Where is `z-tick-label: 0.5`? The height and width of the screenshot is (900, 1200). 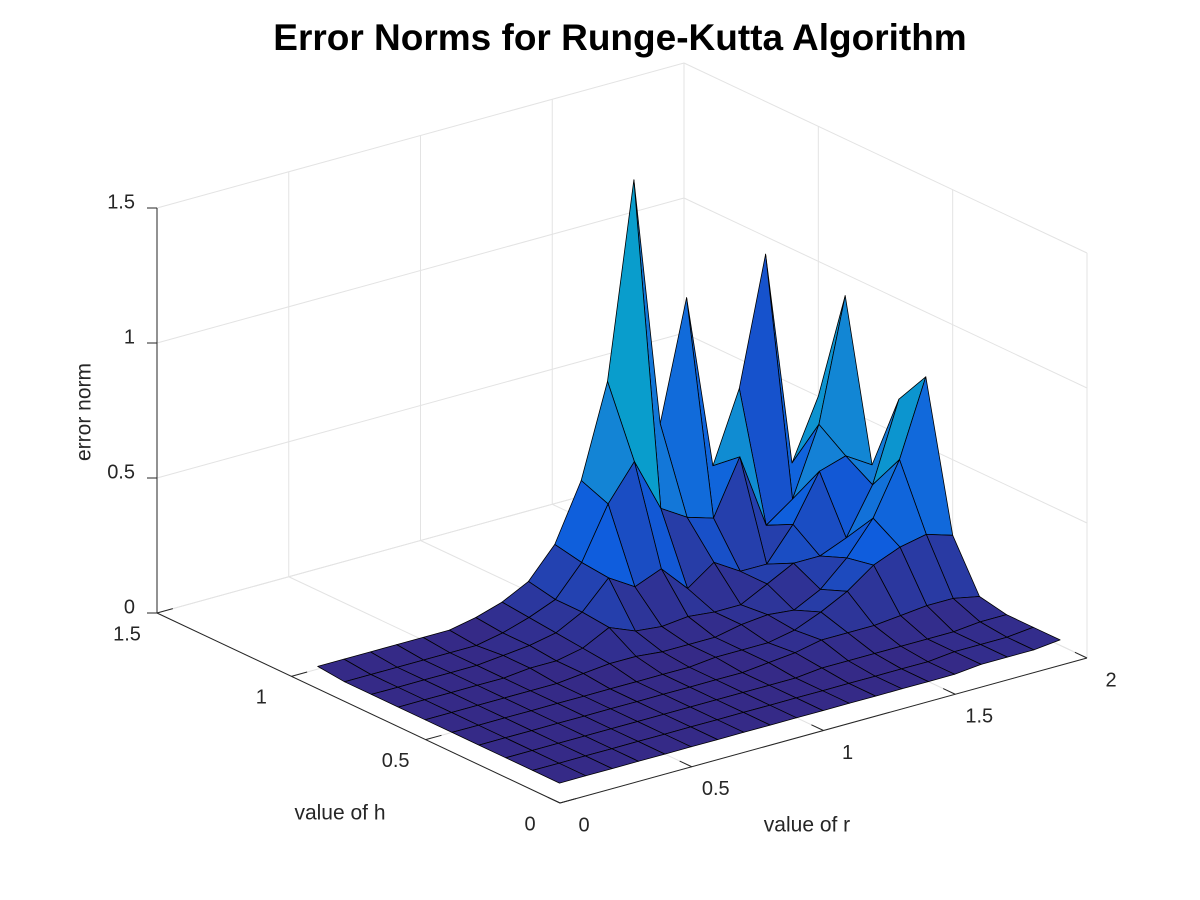 z-tick-label: 0.5 is located at coordinates (121, 472).